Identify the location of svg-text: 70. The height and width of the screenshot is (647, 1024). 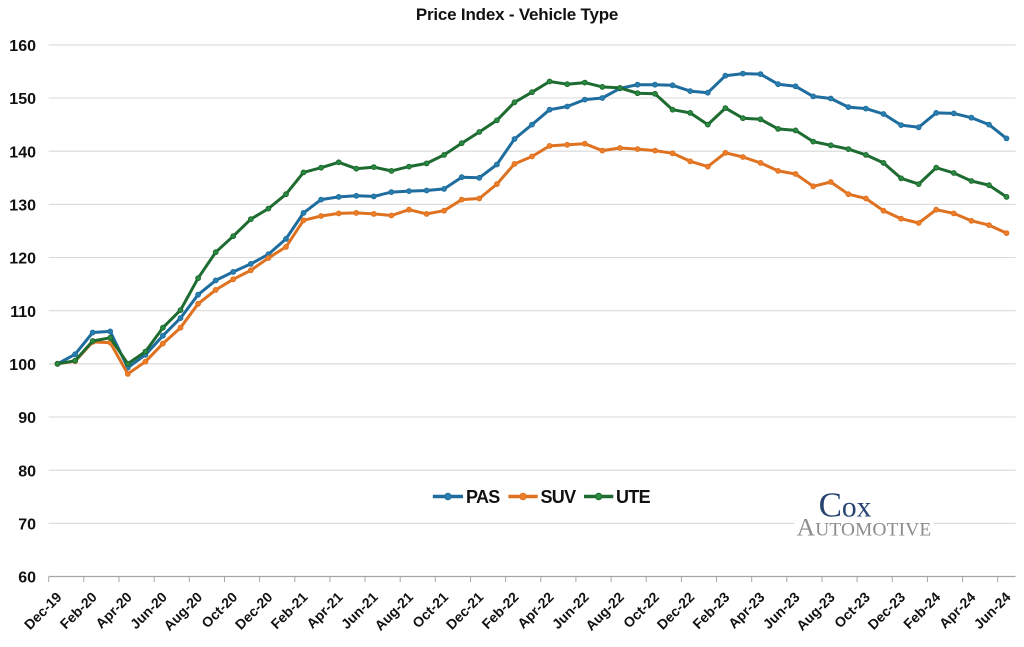
(27, 525).